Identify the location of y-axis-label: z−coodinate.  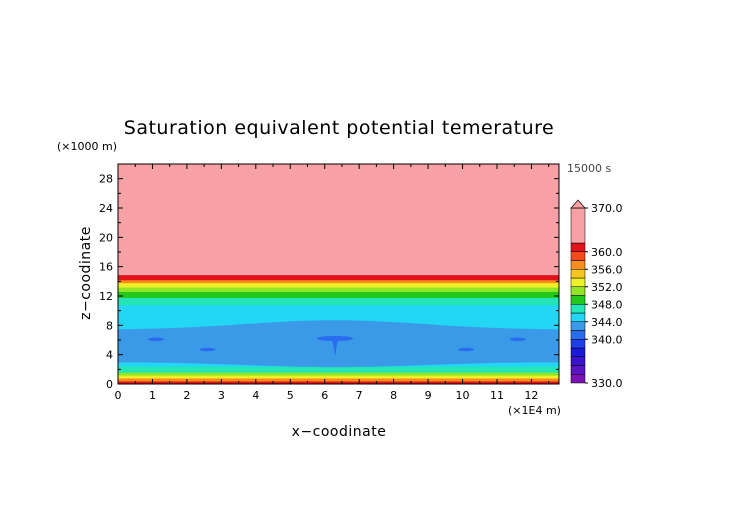
(86, 273).